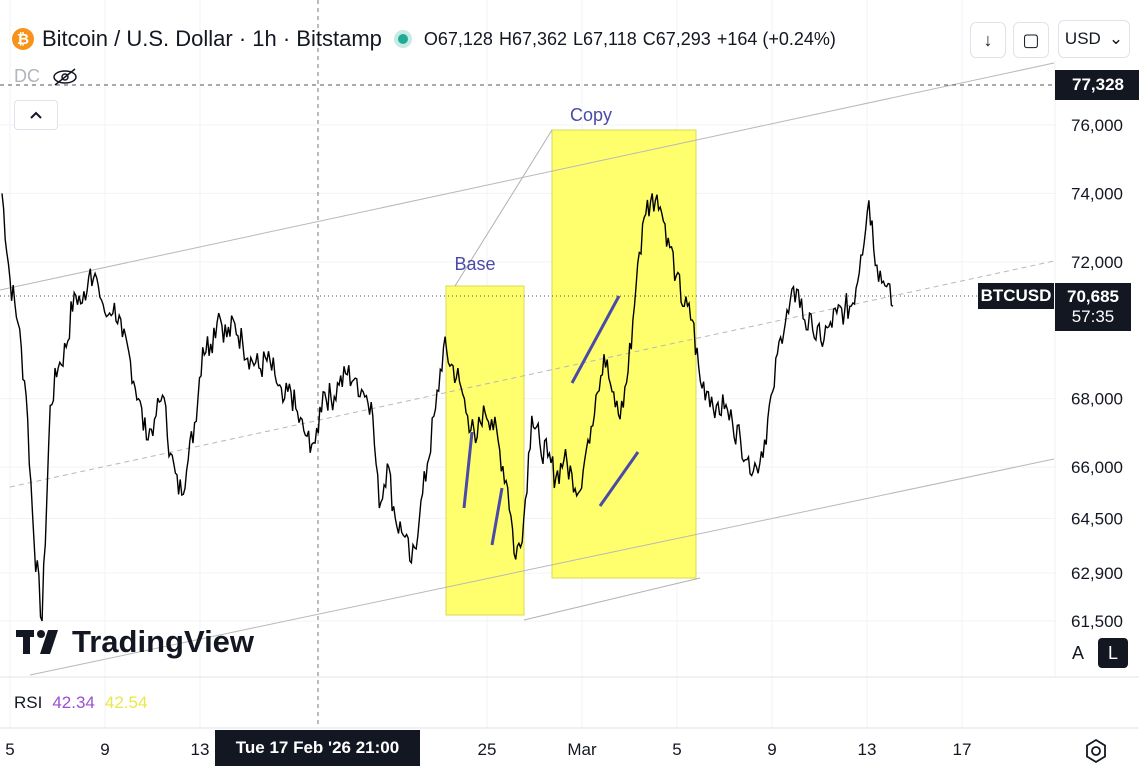 This screenshot has height=775, width=1139. I want to click on copy-label: Copy, so click(591, 115).